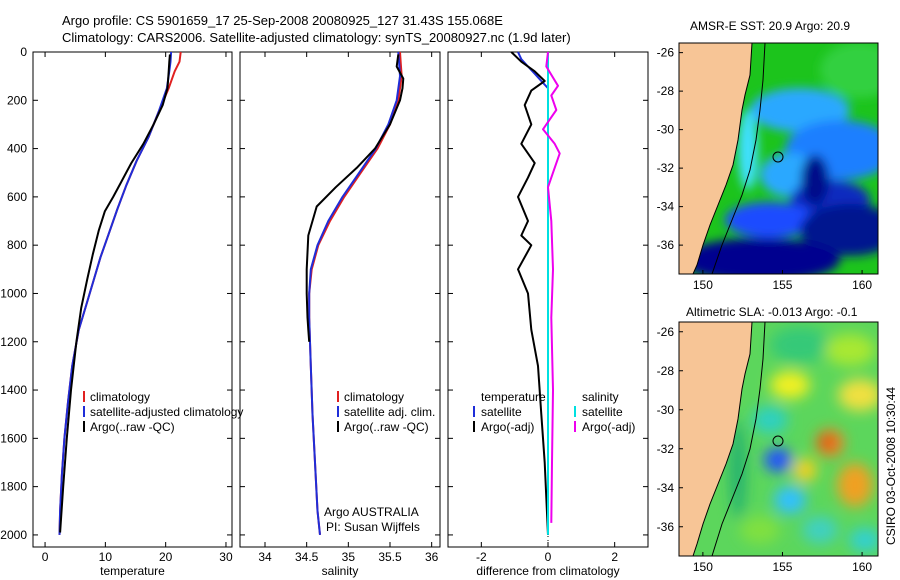 This screenshot has width=900, height=580. Describe the element at coordinates (891, 466) in the screenshot. I see `footer-timestamp: CSIRO 03-Oct-2008 10:30:44` at that location.